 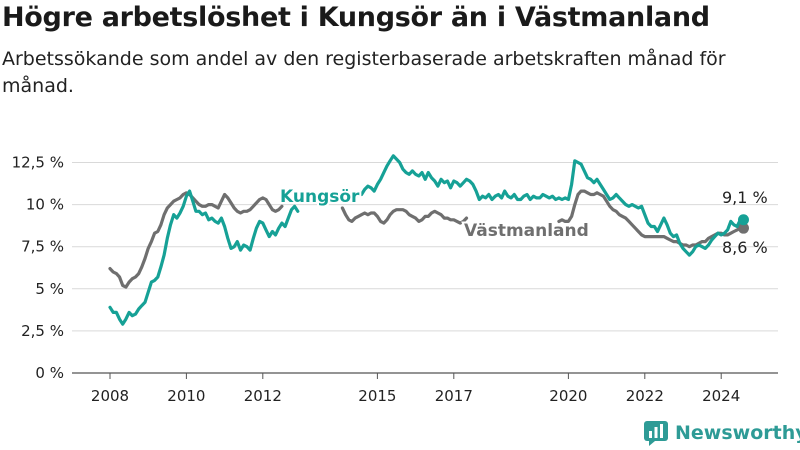 I want to click on x-tick-label: 2010, so click(x=186, y=396).